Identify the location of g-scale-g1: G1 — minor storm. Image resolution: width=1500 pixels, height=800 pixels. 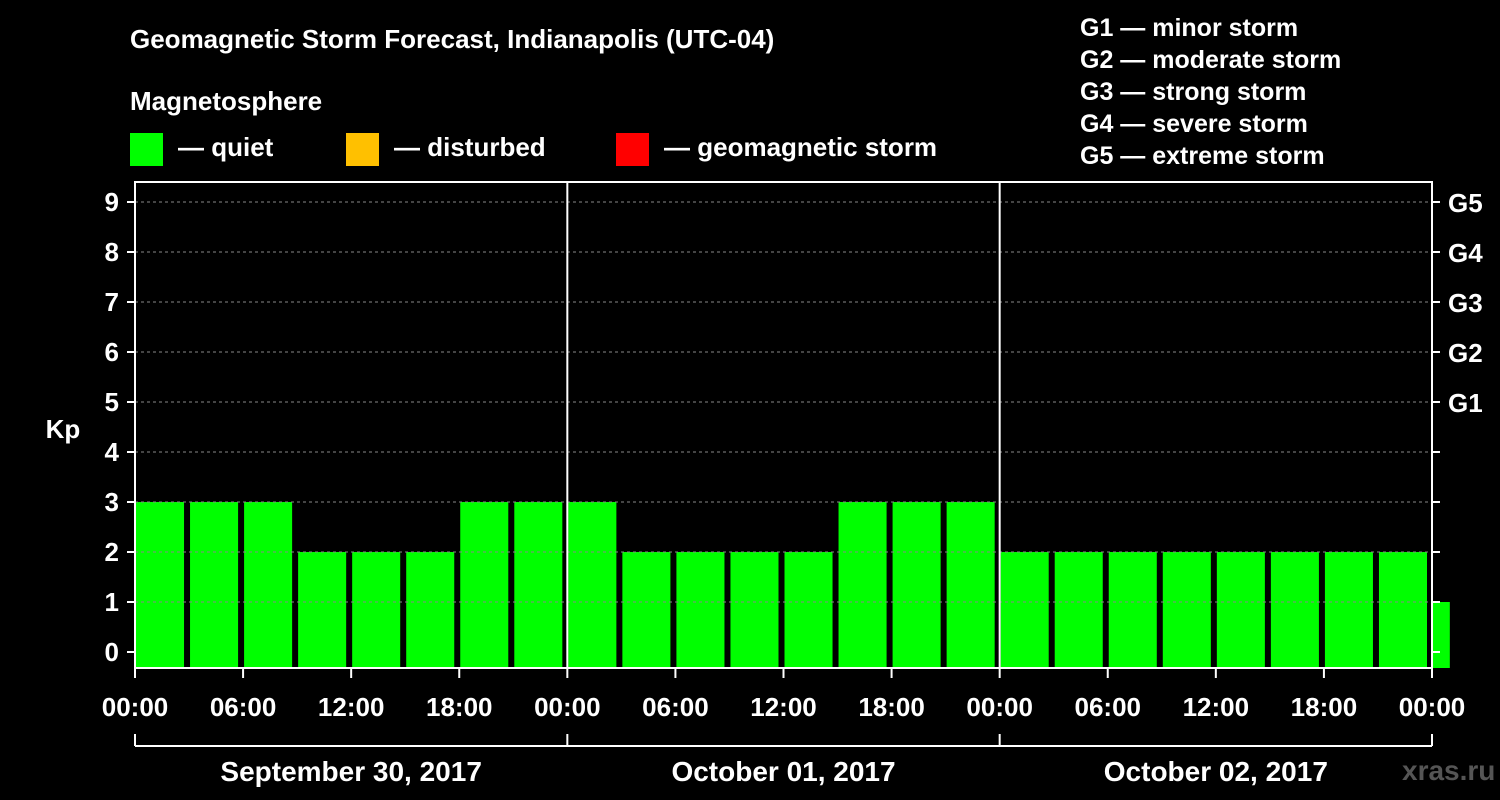
(1189, 28).